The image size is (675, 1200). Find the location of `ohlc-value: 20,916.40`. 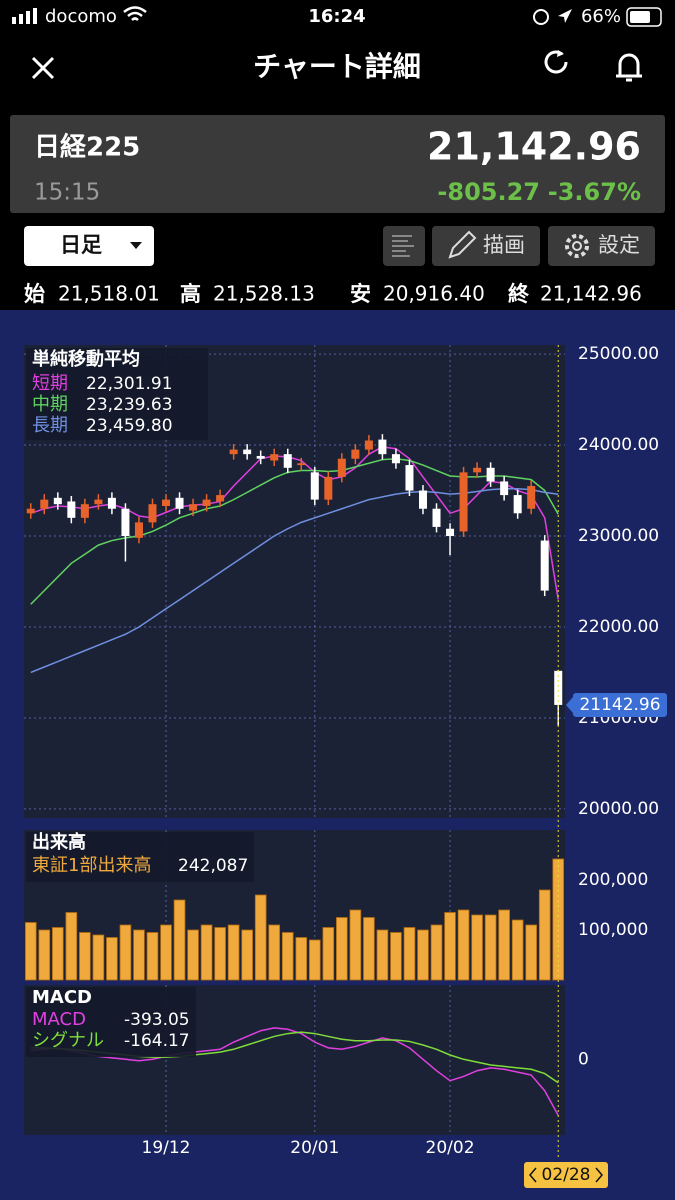

ohlc-value: 20,916.40 is located at coordinates (434, 294).